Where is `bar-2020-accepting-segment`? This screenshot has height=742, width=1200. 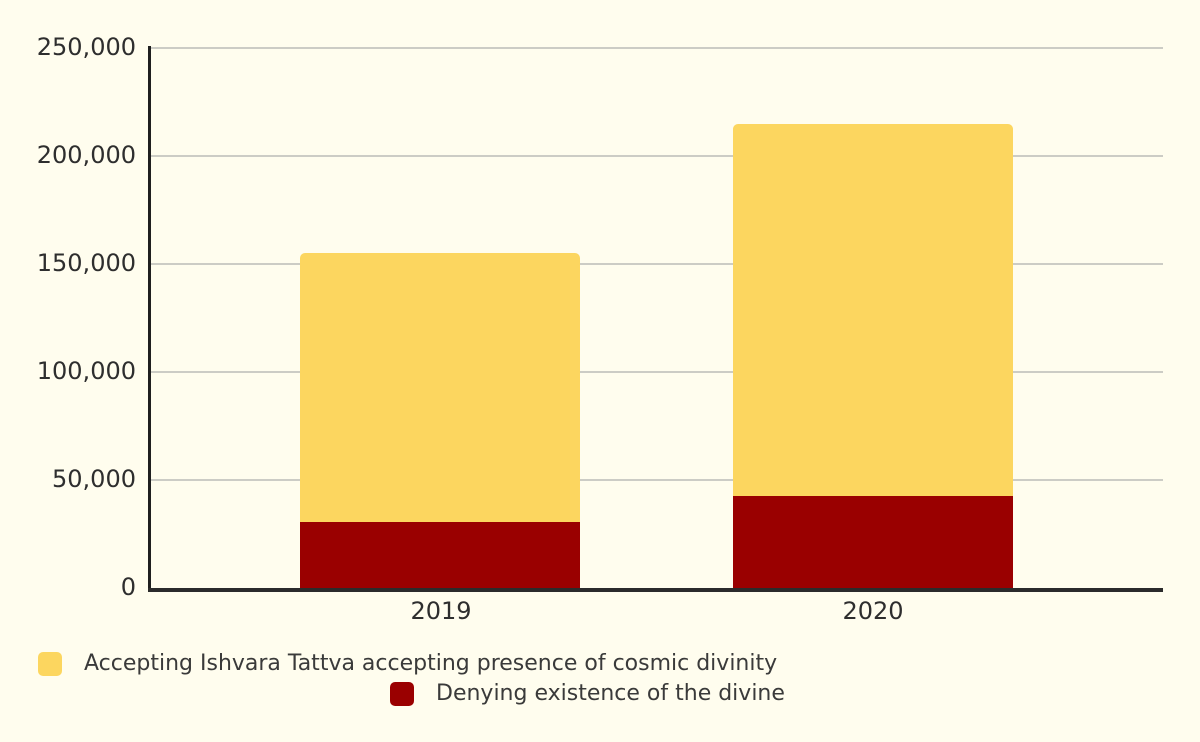 bar-2020-accepting-segment is located at coordinates (873, 310).